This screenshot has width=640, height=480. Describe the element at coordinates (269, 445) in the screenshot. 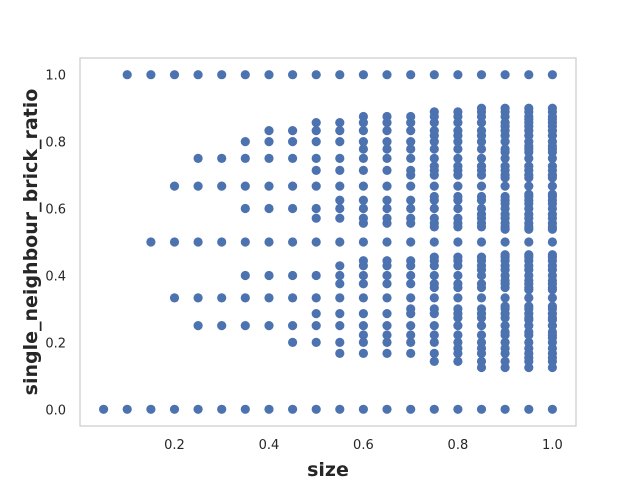

I see `x-tick-label: 0.4` at that location.